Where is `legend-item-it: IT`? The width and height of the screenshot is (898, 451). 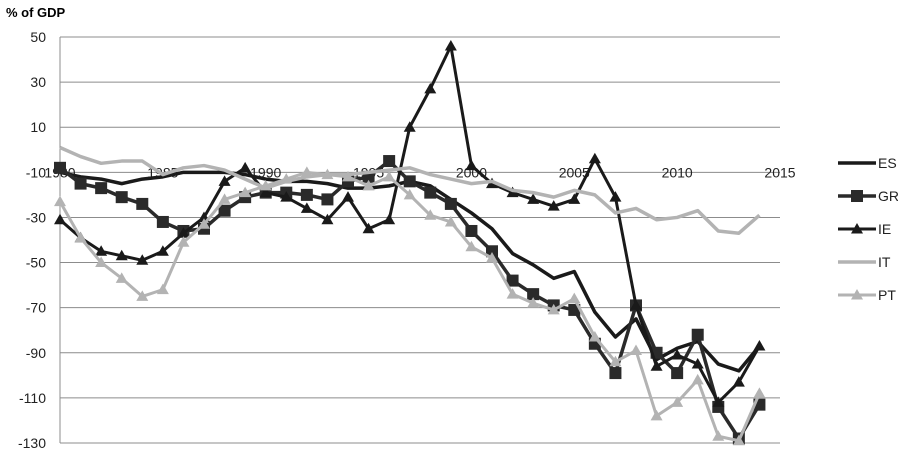 legend-item-it: IT is located at coordinates (864, 262).